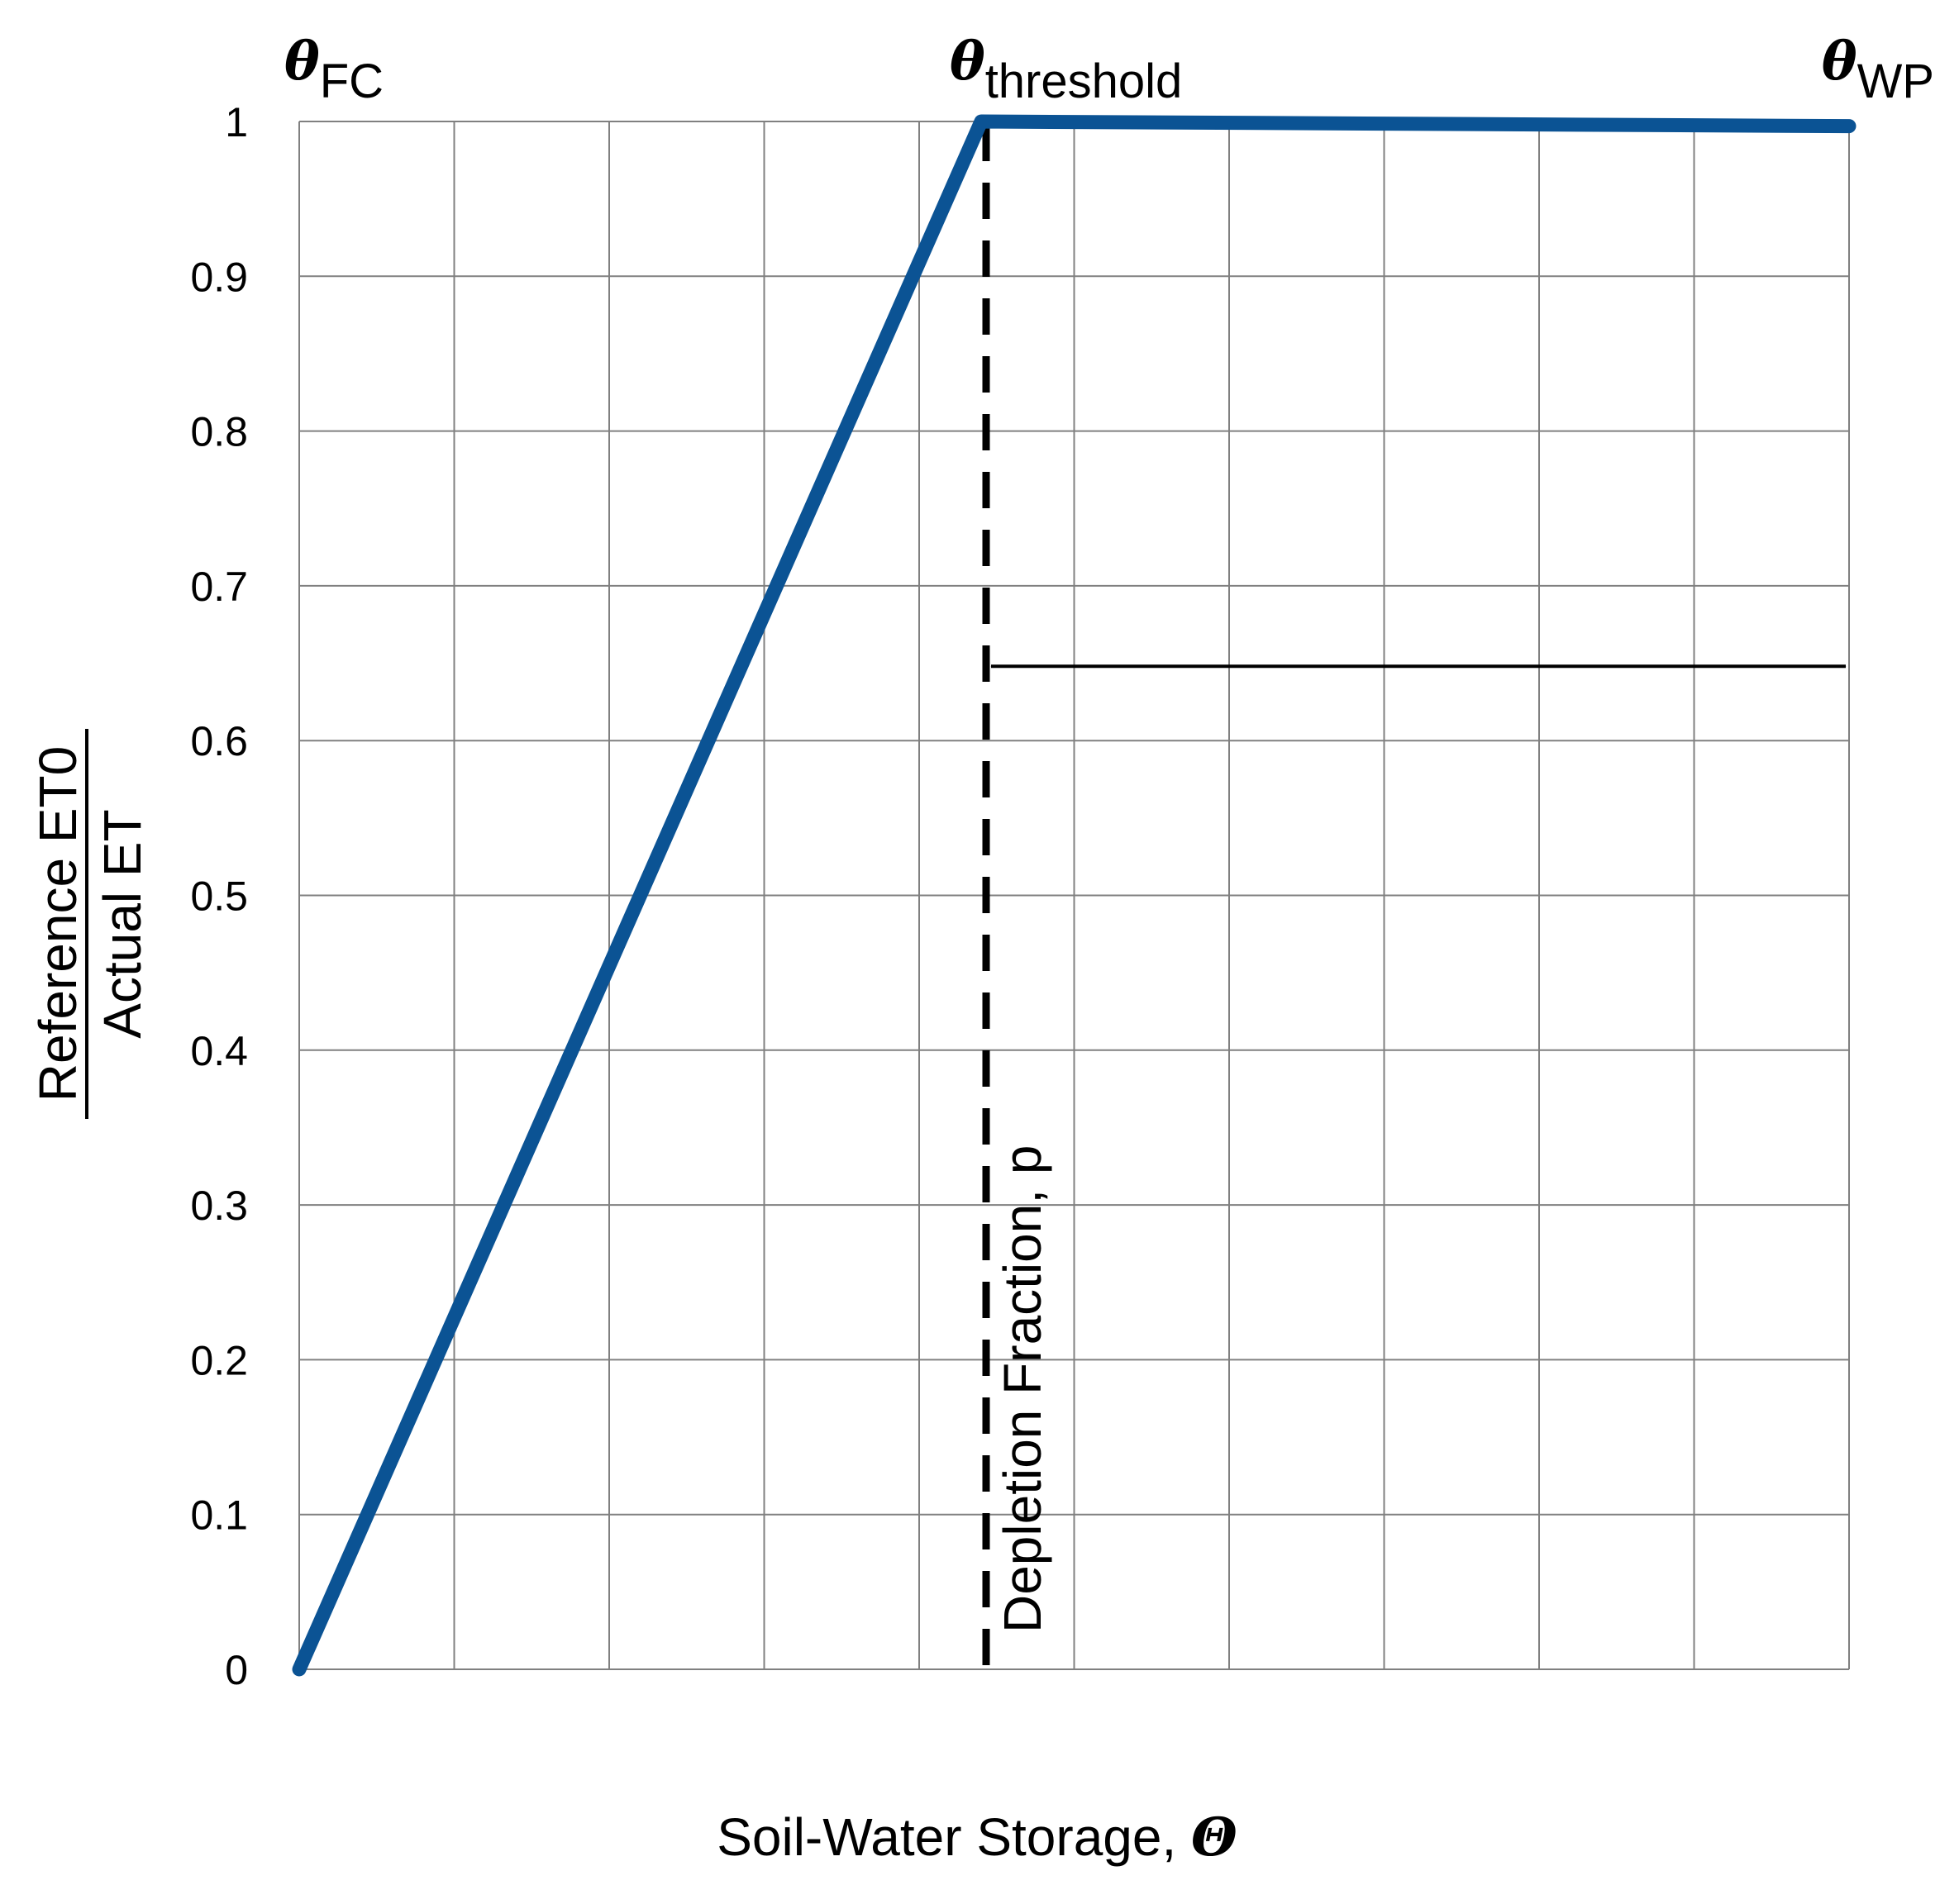 The height and width of the screenshot is (1904, 1959). I want to click on theta-subscript: WP, so click(1895, 81).